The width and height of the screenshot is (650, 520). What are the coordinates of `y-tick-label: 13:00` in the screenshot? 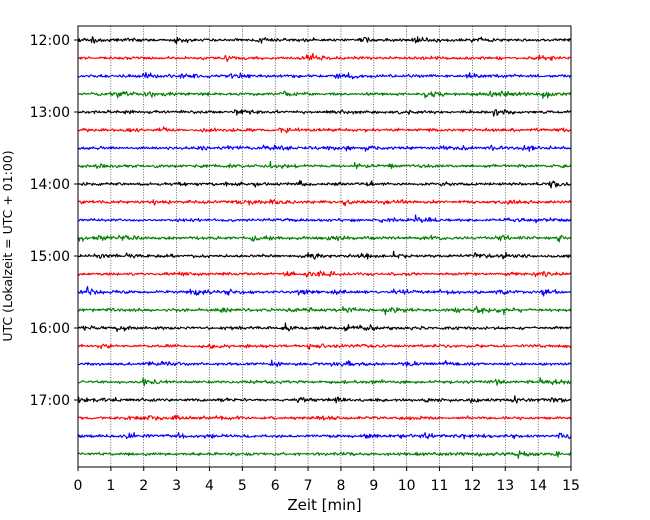 It's located at (50, 113).